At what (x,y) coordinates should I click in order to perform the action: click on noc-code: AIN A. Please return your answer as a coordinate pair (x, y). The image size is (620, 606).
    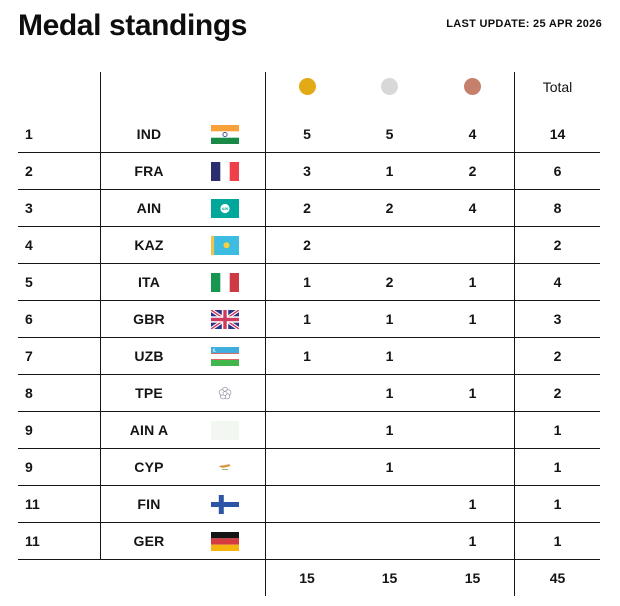
    Looking at the image, I should click on (149, 430).